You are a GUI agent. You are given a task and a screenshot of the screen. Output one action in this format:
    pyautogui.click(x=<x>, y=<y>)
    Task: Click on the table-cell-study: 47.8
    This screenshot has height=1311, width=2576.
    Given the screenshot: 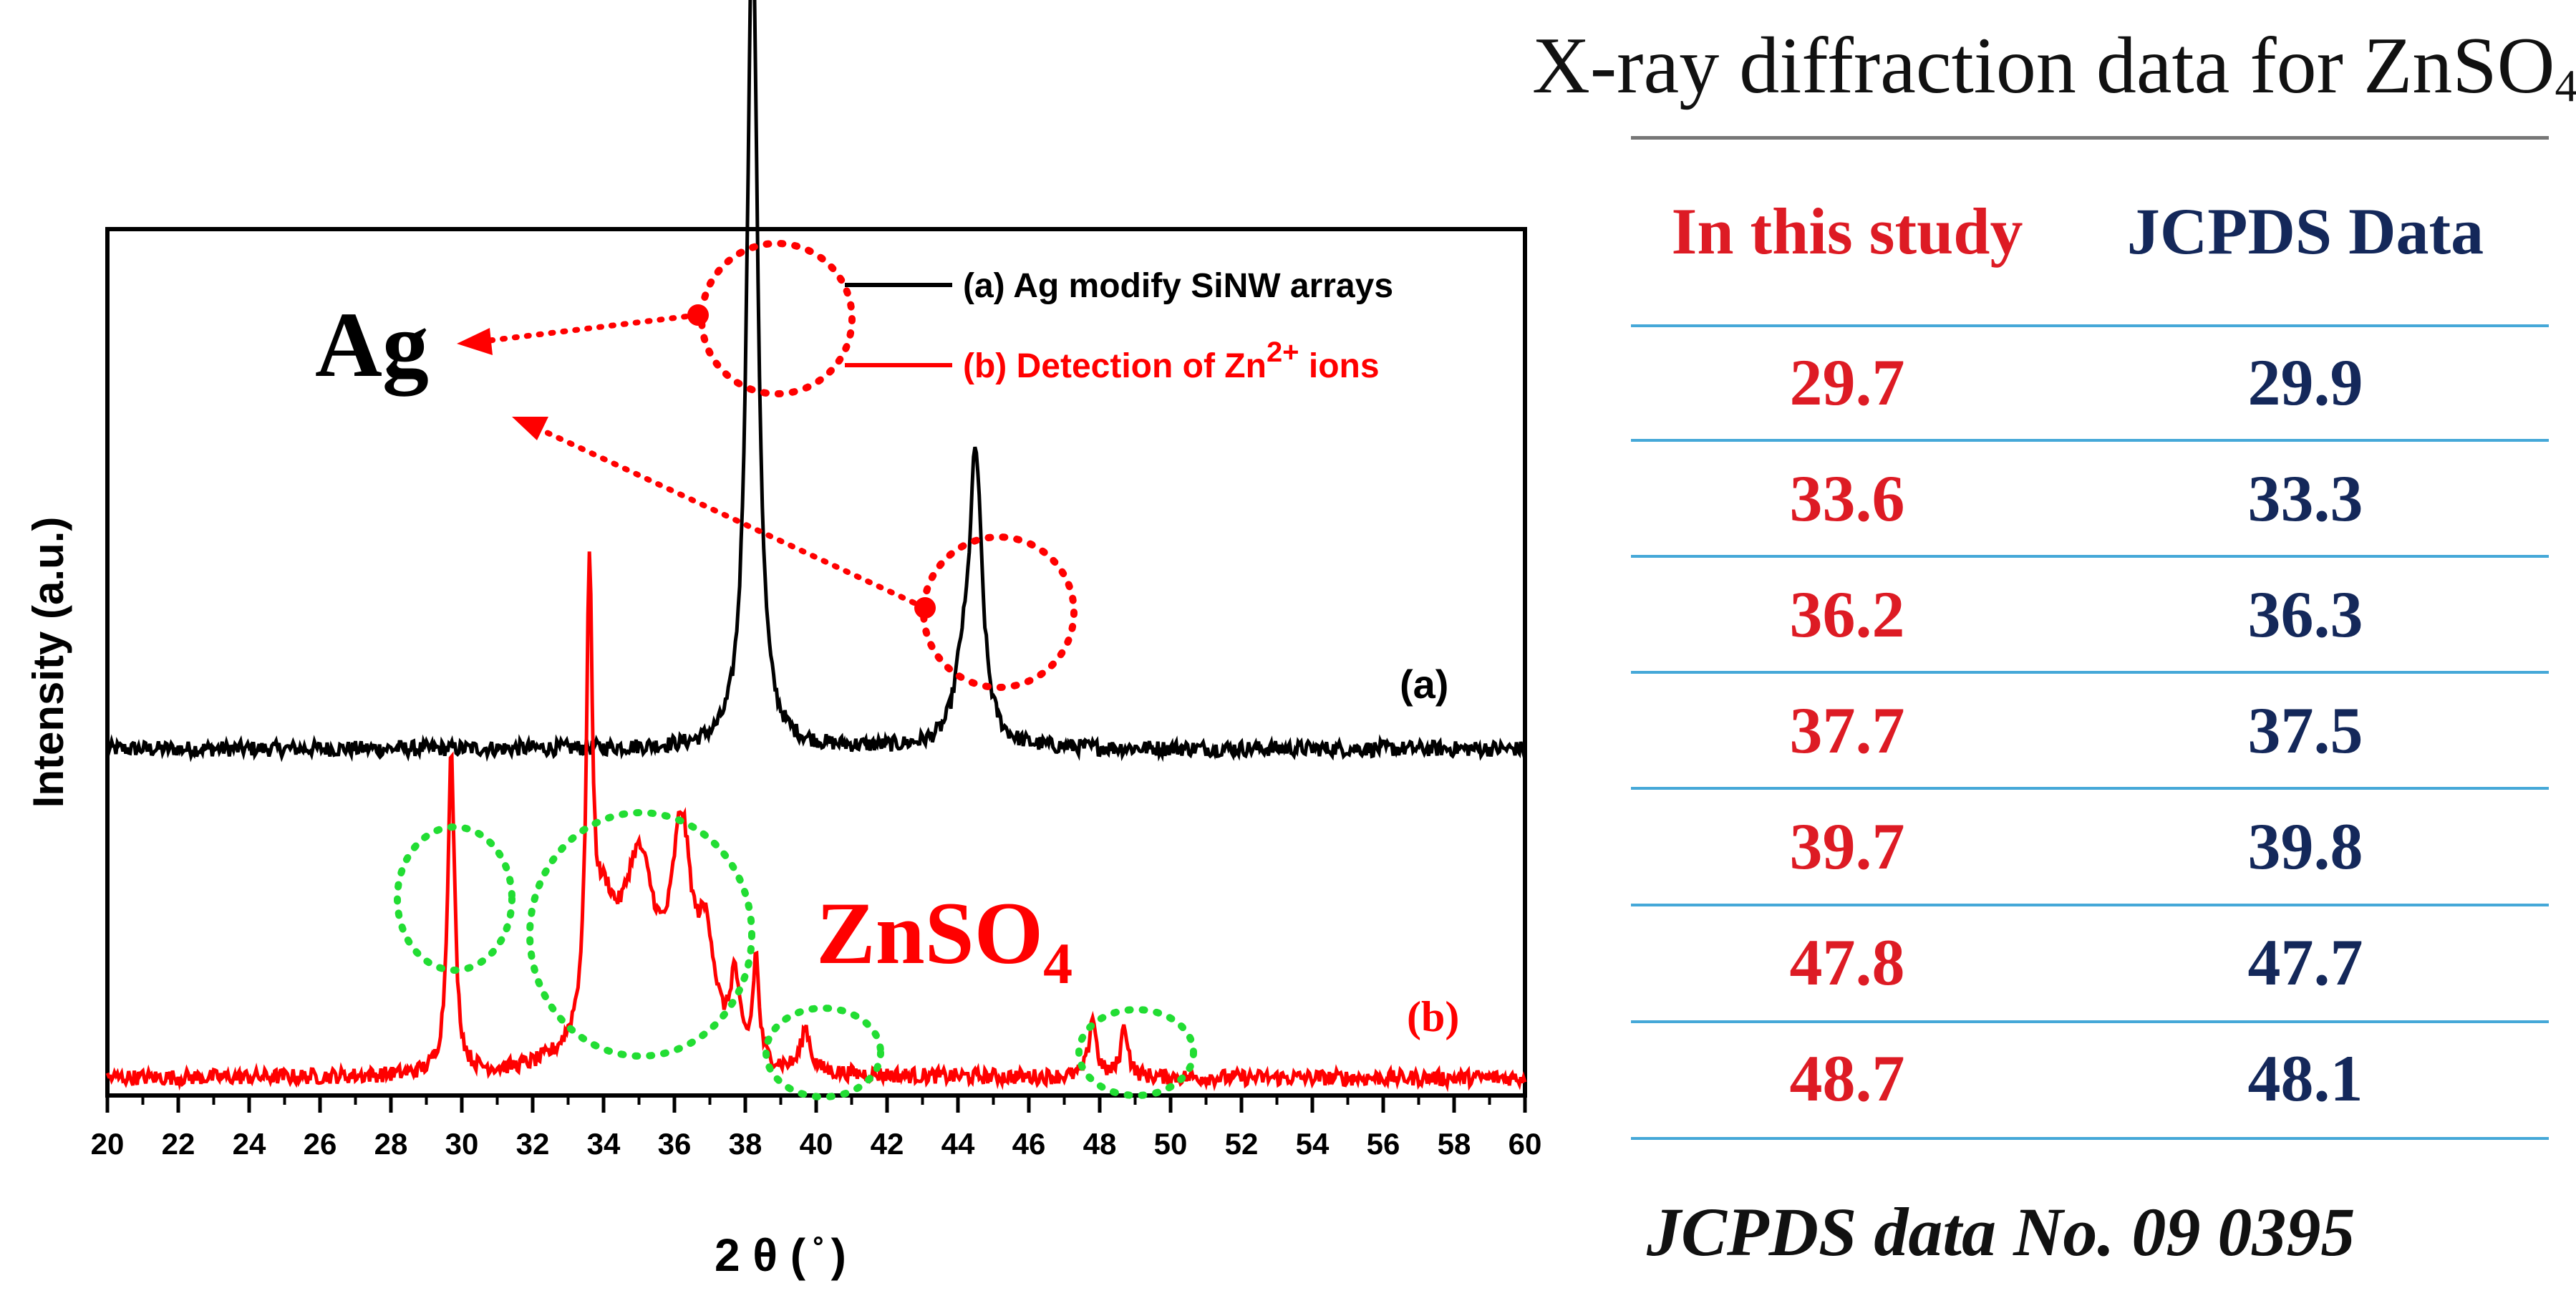 What is the action you would take?
    pyautogui.click(x=1847, y=962)
    